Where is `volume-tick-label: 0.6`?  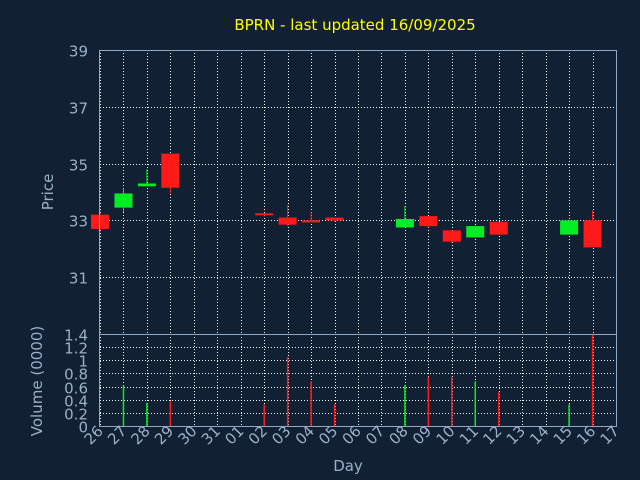
volume-tick-label: 0.6 is located at coordinates (76, 389).